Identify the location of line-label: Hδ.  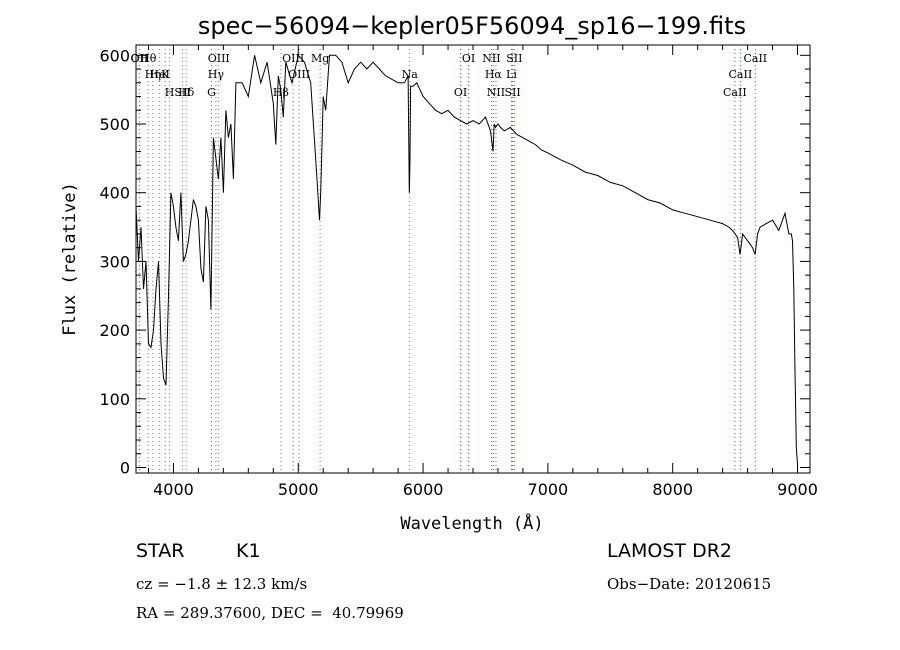
(186, 92).